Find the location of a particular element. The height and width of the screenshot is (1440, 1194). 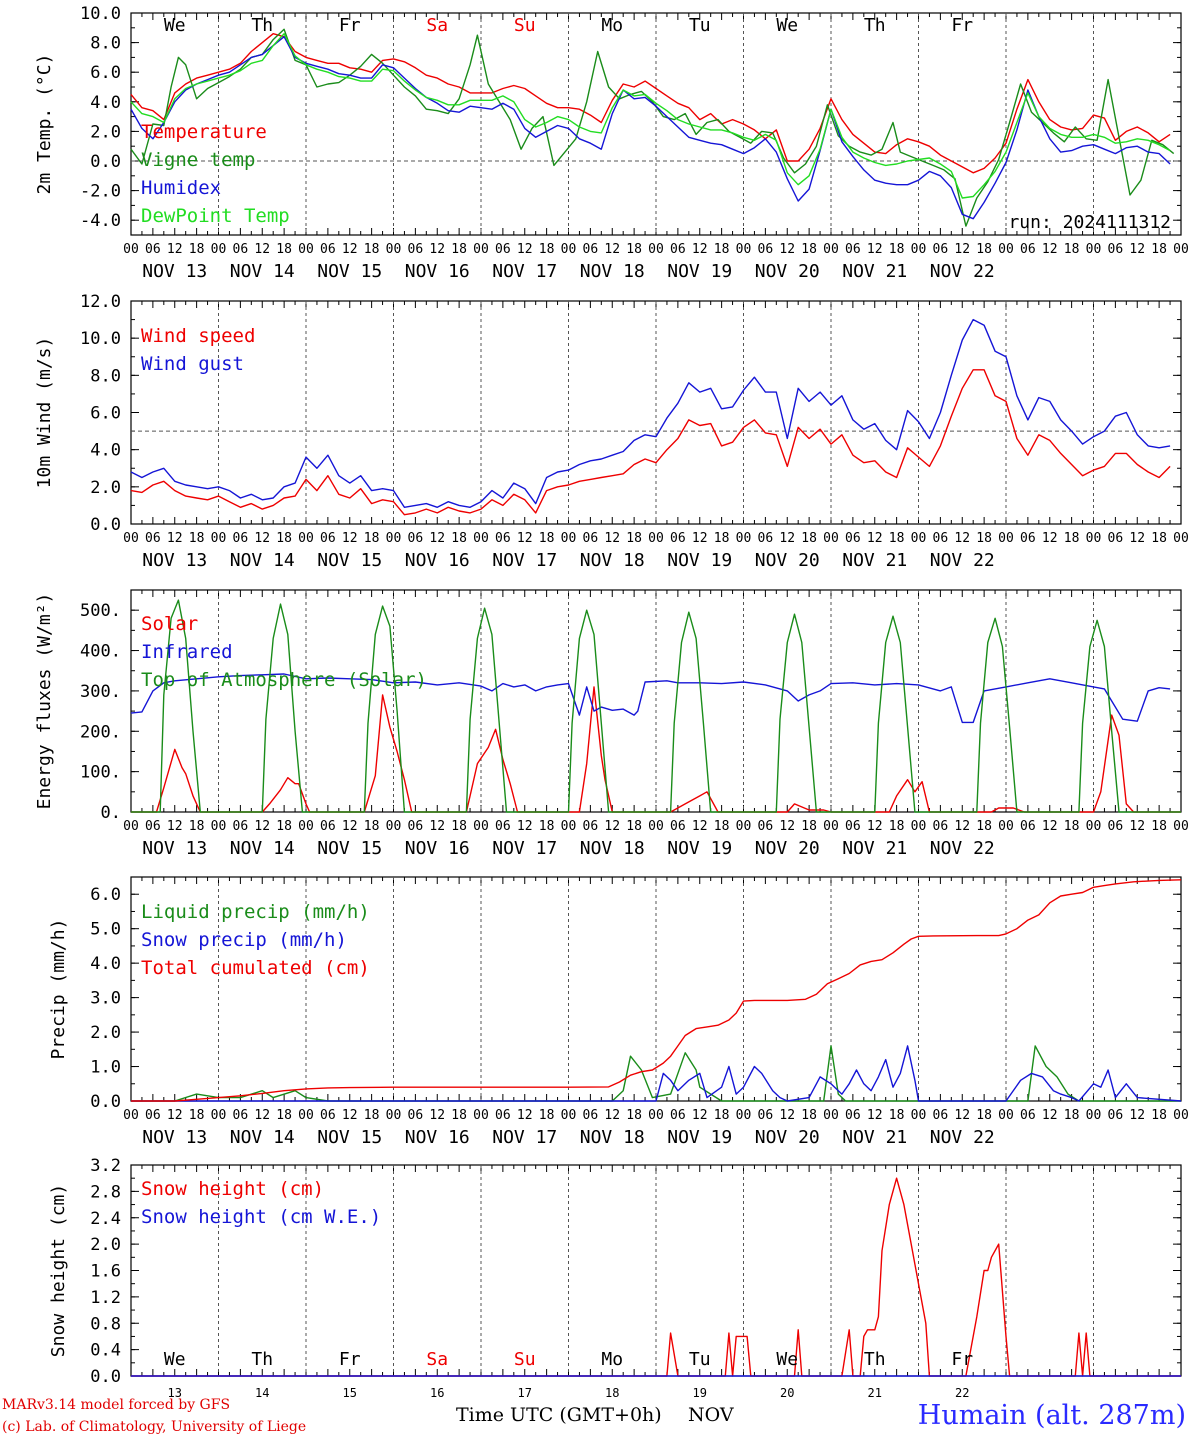

y-tick-label: 1.2 is located at coordinates (105, 1298).